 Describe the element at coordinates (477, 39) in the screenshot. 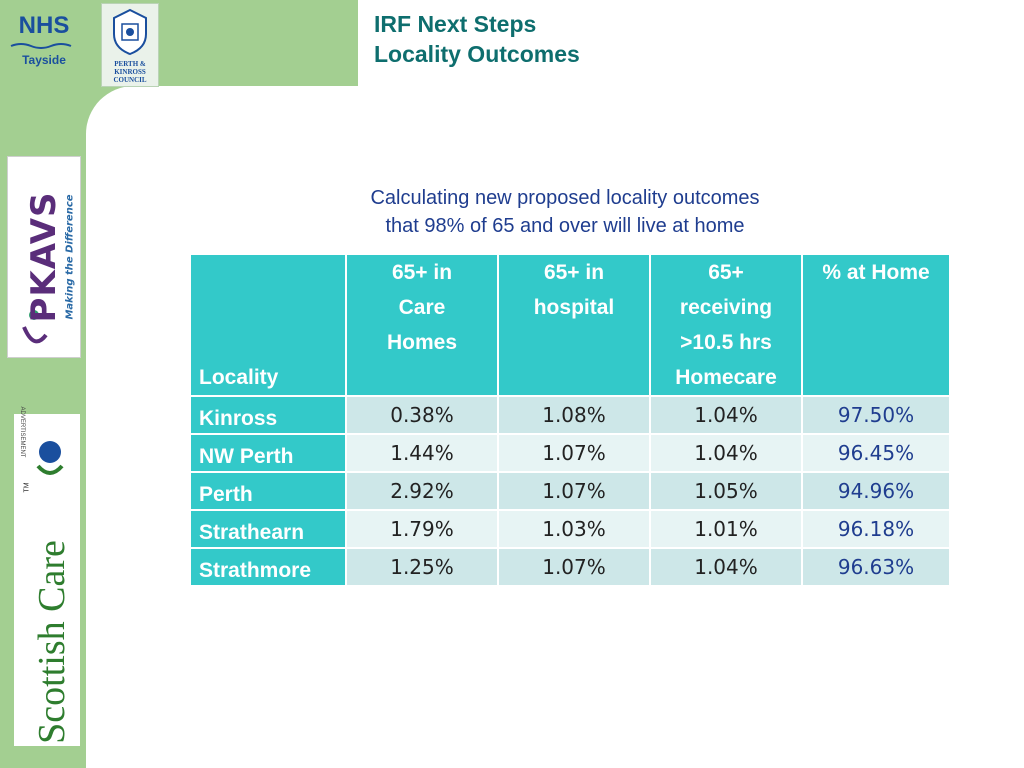

I see `slide-title: IRF Next Steps Locality Outcomes` at that location.